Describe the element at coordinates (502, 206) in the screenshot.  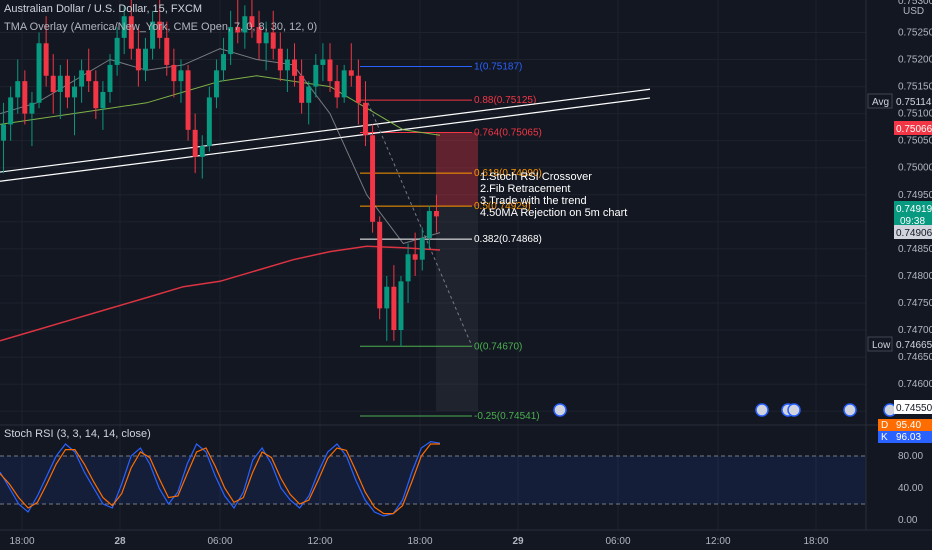
I see `fib-level-label: 0.5(0.74929)` at that location.